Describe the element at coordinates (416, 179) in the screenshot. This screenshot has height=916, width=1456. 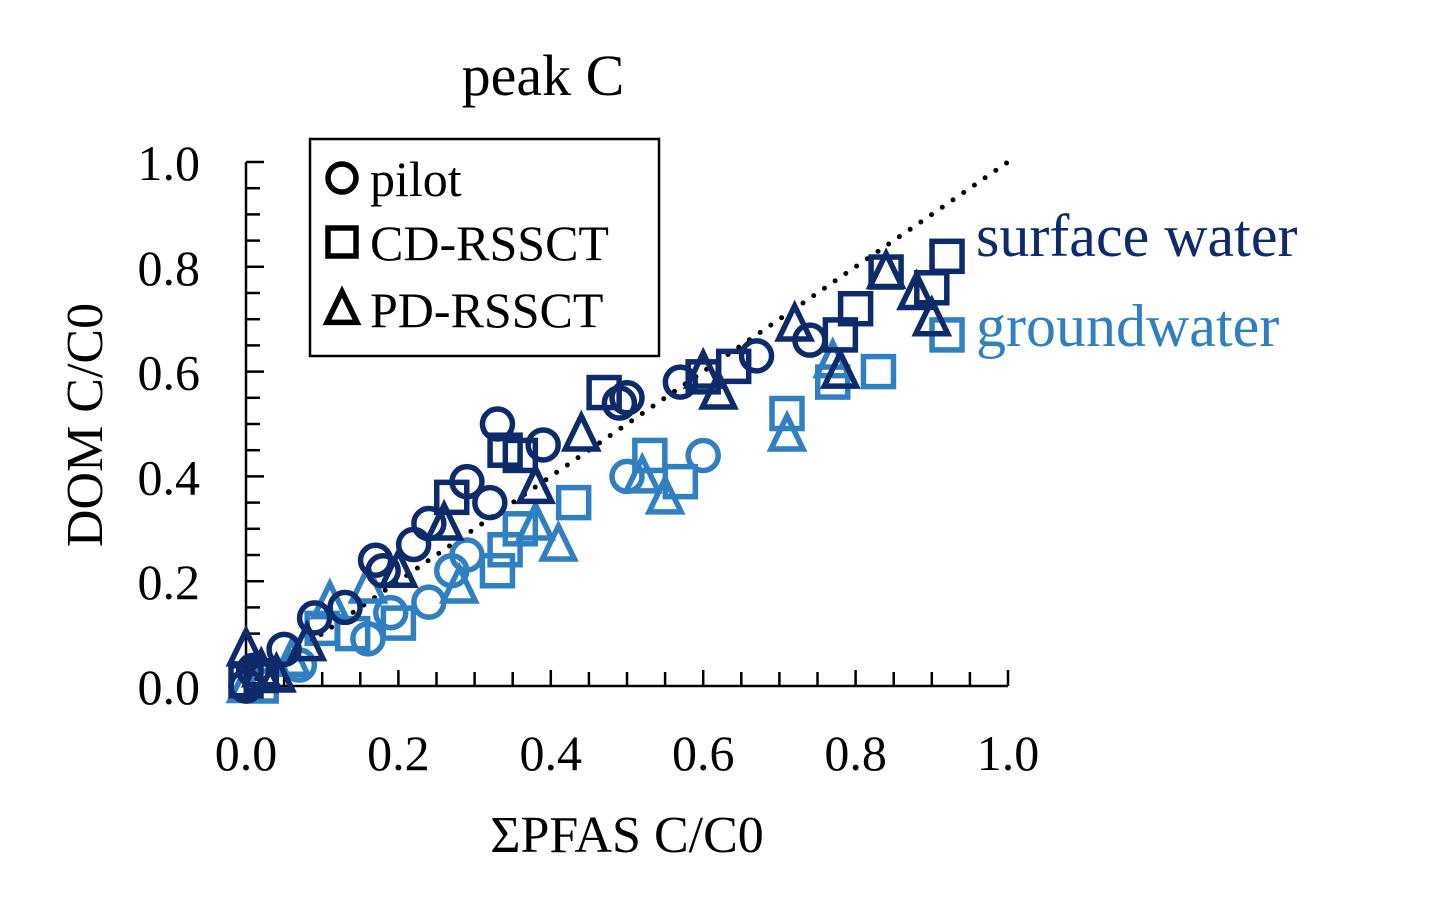
I see `legend-label: pilot` at that location.